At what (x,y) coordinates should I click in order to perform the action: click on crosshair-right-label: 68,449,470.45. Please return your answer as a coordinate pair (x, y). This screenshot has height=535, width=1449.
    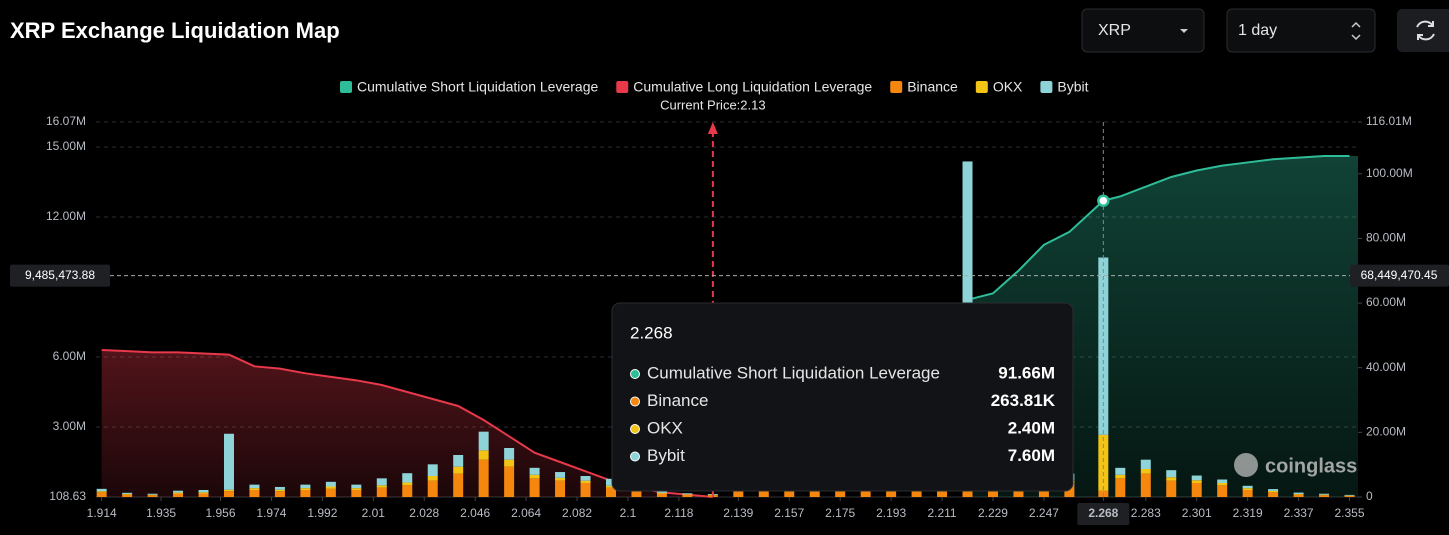
    Looking at the image, I should click on (1399, 275).